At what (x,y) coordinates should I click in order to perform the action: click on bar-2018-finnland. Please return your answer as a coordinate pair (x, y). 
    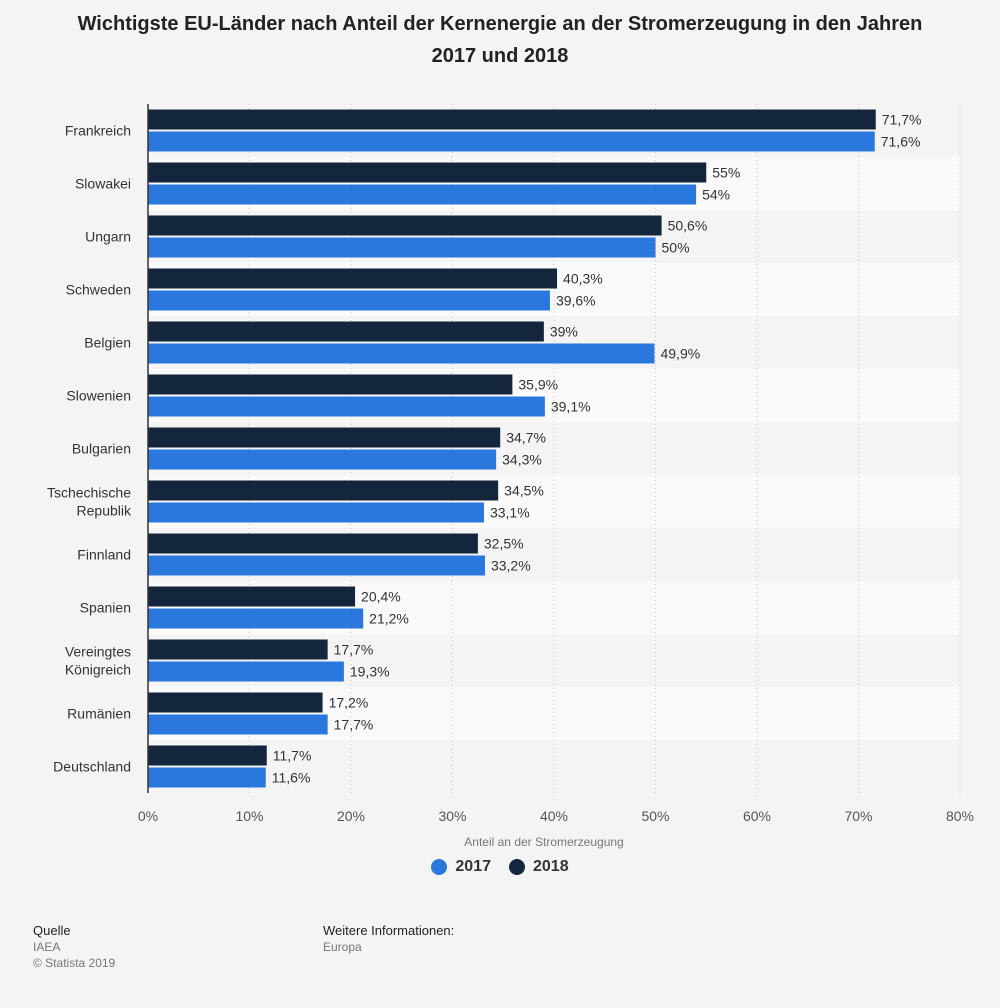
    Looking at the image, I should click on (313, 543).